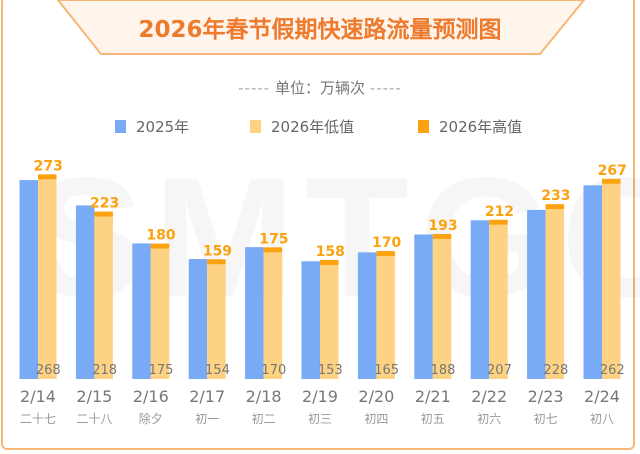  Describe the element at coordinates (320, 396) in the screenshot. I see `x-tick-date: 2/19` at that location.